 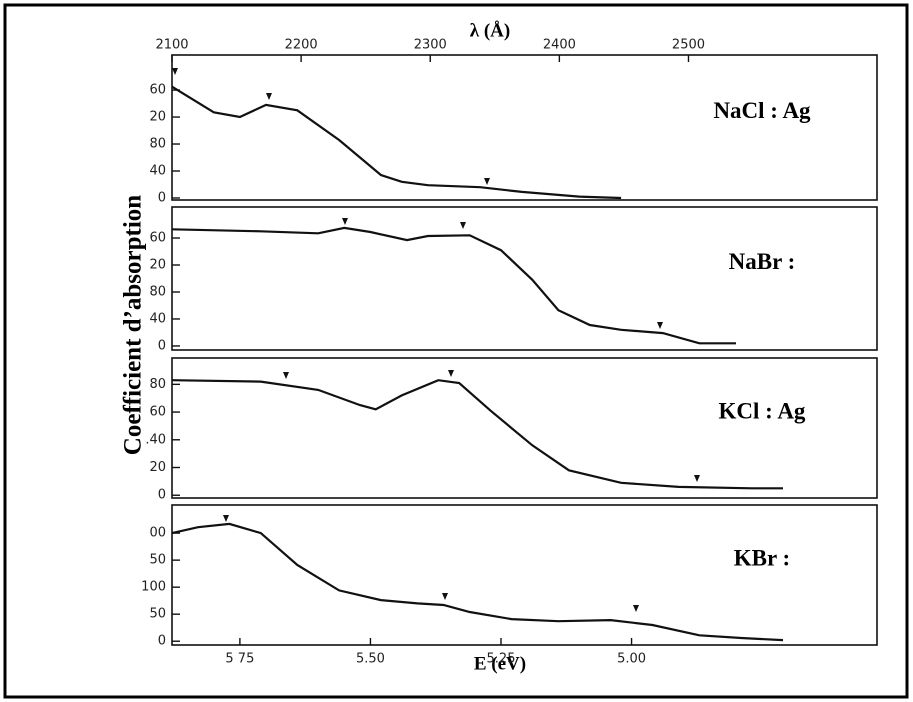 I want to click on x-axis-label: E (eV), so click(x=500, y=663).